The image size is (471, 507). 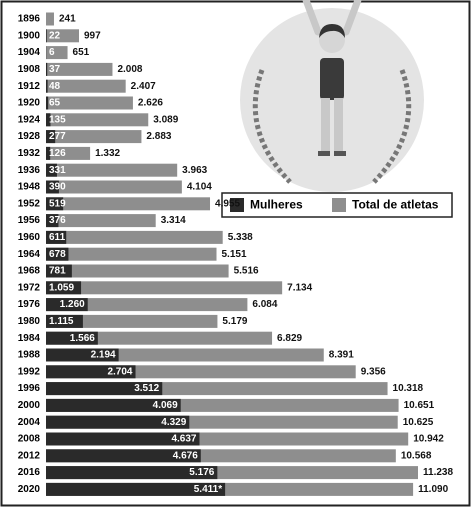 What do you see at coordinates (332, 96) in the screenshot?
I see `illustration` at bounding box center [332, 96].